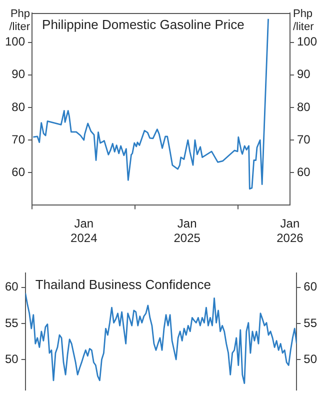  Describe the element at coordinates (290, 231) in the screenshot. I see `x-tick-label: Jan 2026` at that location.